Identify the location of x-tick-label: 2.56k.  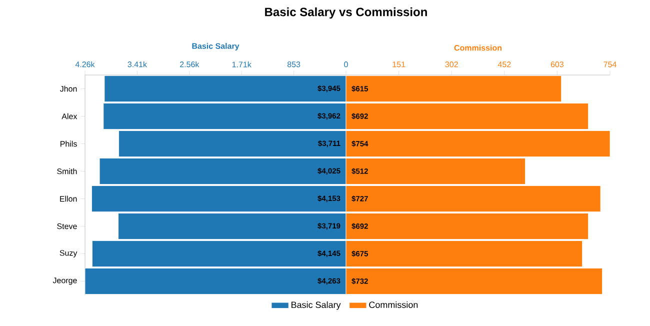
(190, 64).